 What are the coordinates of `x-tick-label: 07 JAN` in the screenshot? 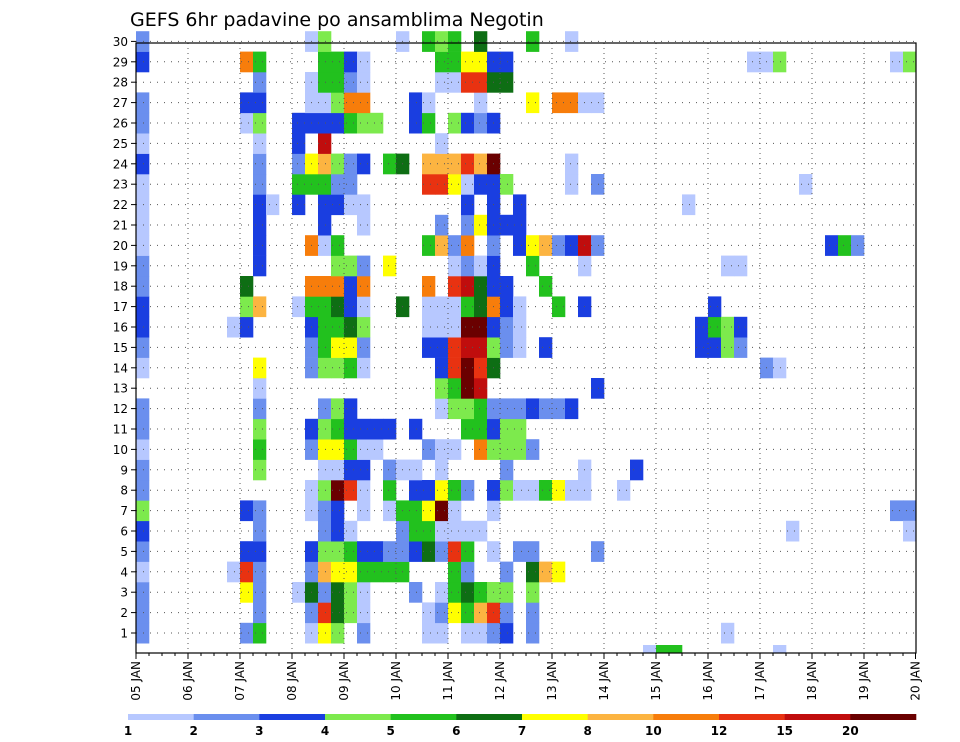 It's located at (240, 681).